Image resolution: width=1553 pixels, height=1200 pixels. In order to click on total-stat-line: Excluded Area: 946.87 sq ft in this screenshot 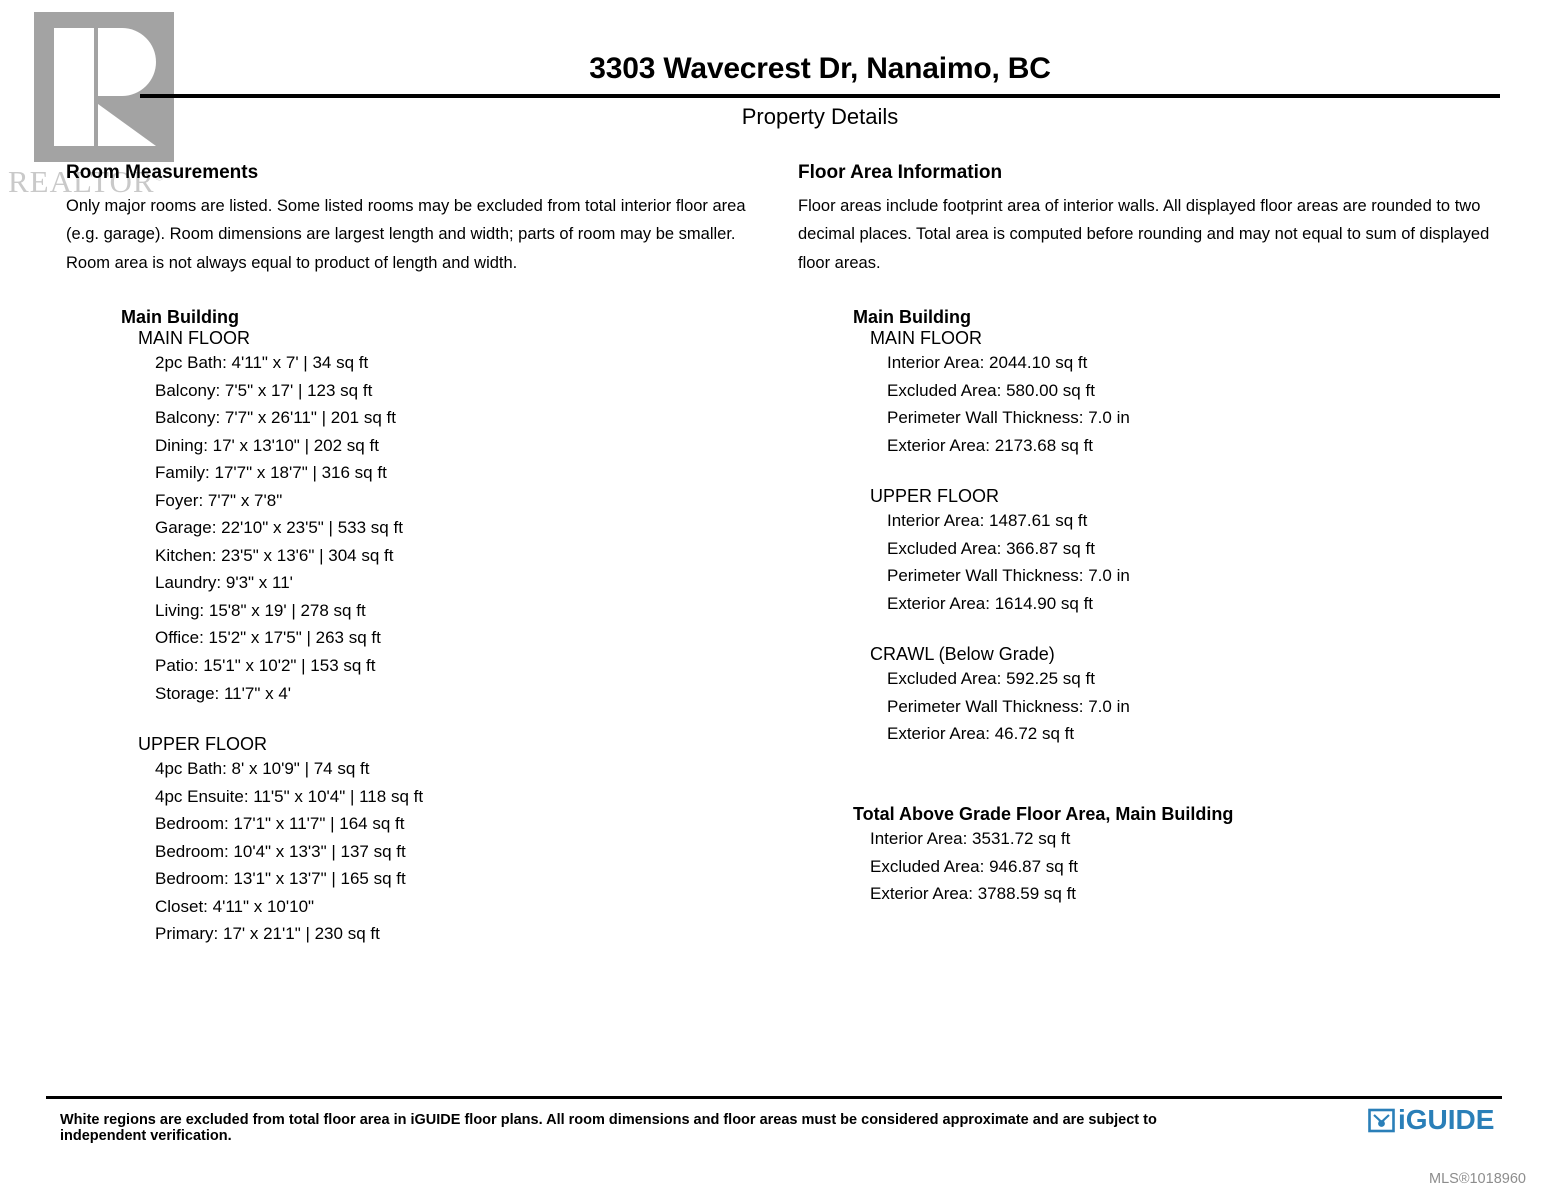, I will do `click(974, 866)`.